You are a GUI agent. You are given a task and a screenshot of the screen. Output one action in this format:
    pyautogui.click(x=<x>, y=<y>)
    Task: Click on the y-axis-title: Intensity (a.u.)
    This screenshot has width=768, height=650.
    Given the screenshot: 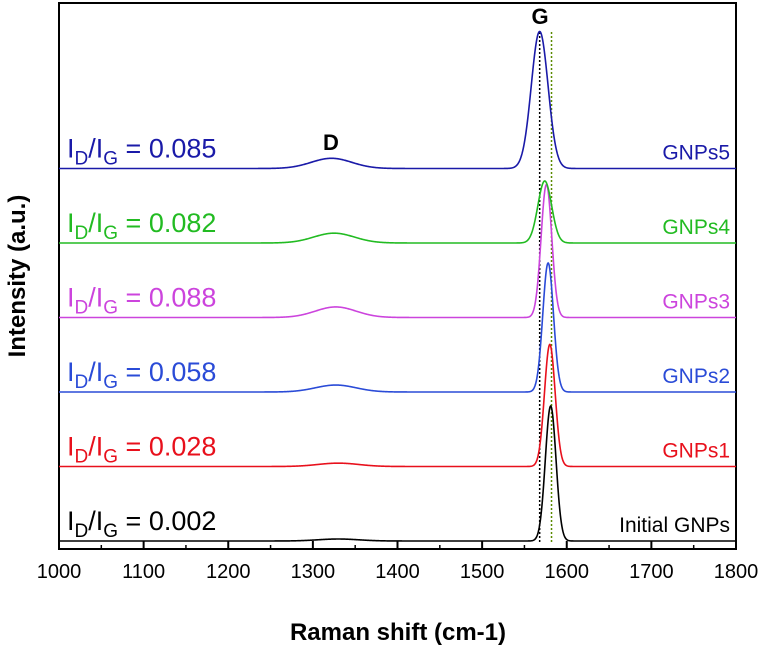 What is the action you would take?
    pyautogui.click(x=17, y=276)
    